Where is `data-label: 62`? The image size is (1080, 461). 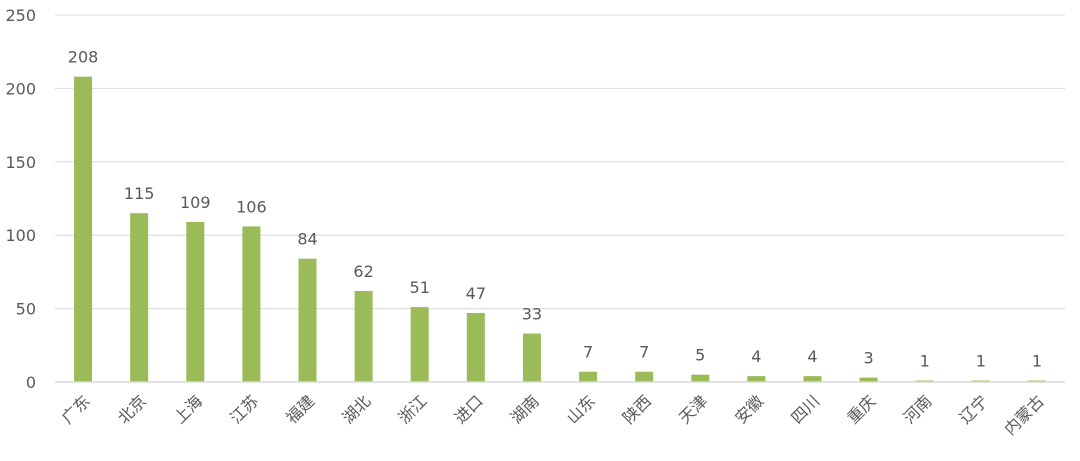 data-label: 62 is located at coordinates (363, 271).